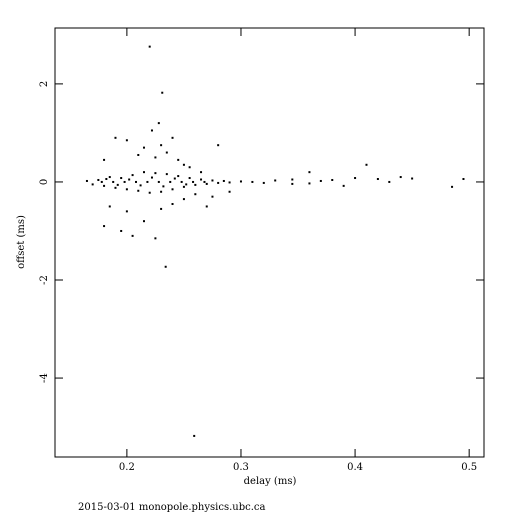 The height and width of the screenshot is (512, 512). What do you see at coordinates (241, 467) in the screenshot?
I see `x-tick-label: 0.3` at bounding box center [241, 467].